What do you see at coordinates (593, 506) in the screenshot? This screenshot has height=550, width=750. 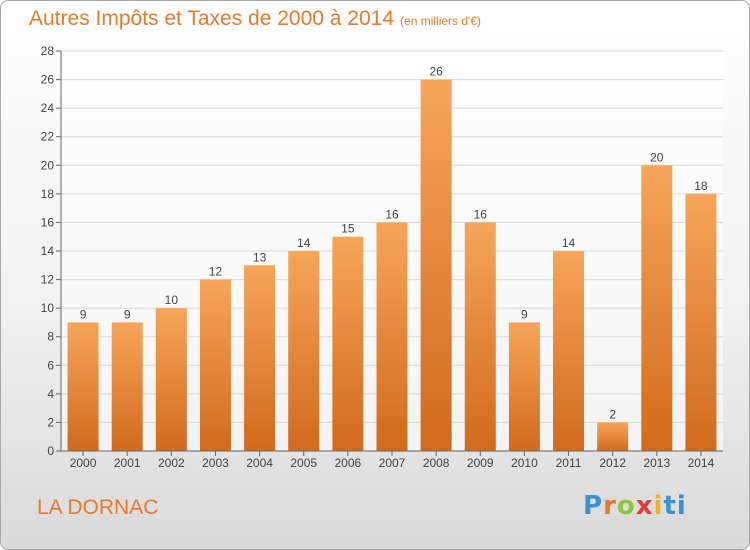 I see `logo-letter: P` at bounding box center [593, 506].